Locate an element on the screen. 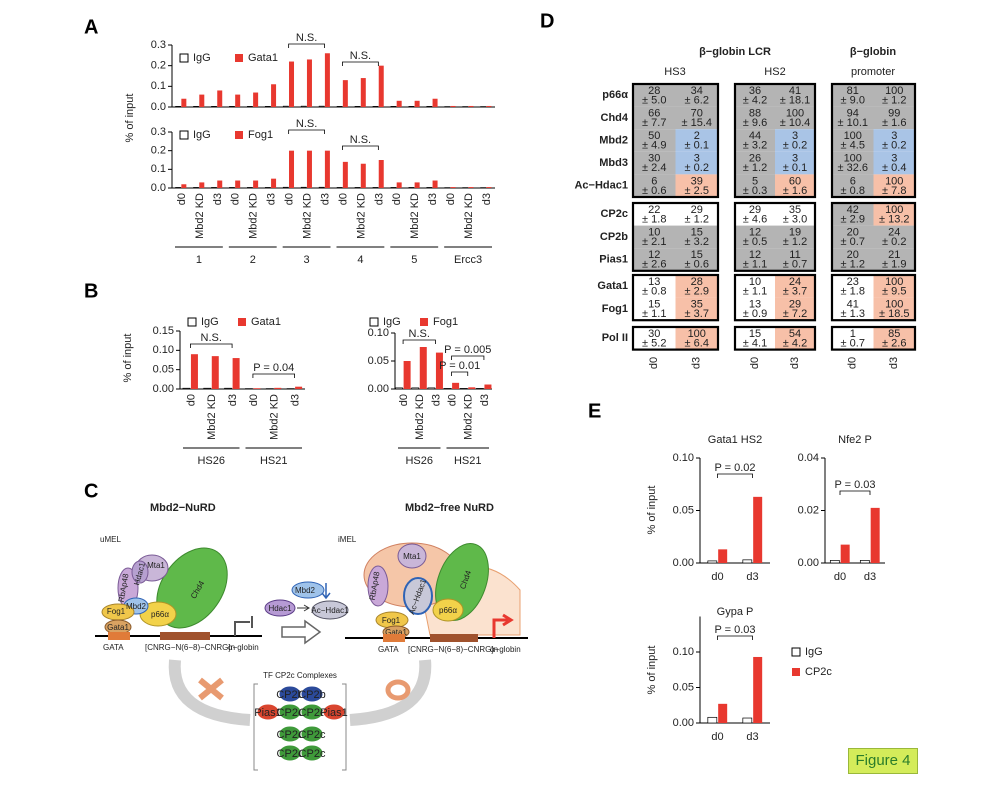  protein-label: Mta1 is located at coordinates (412, 556).